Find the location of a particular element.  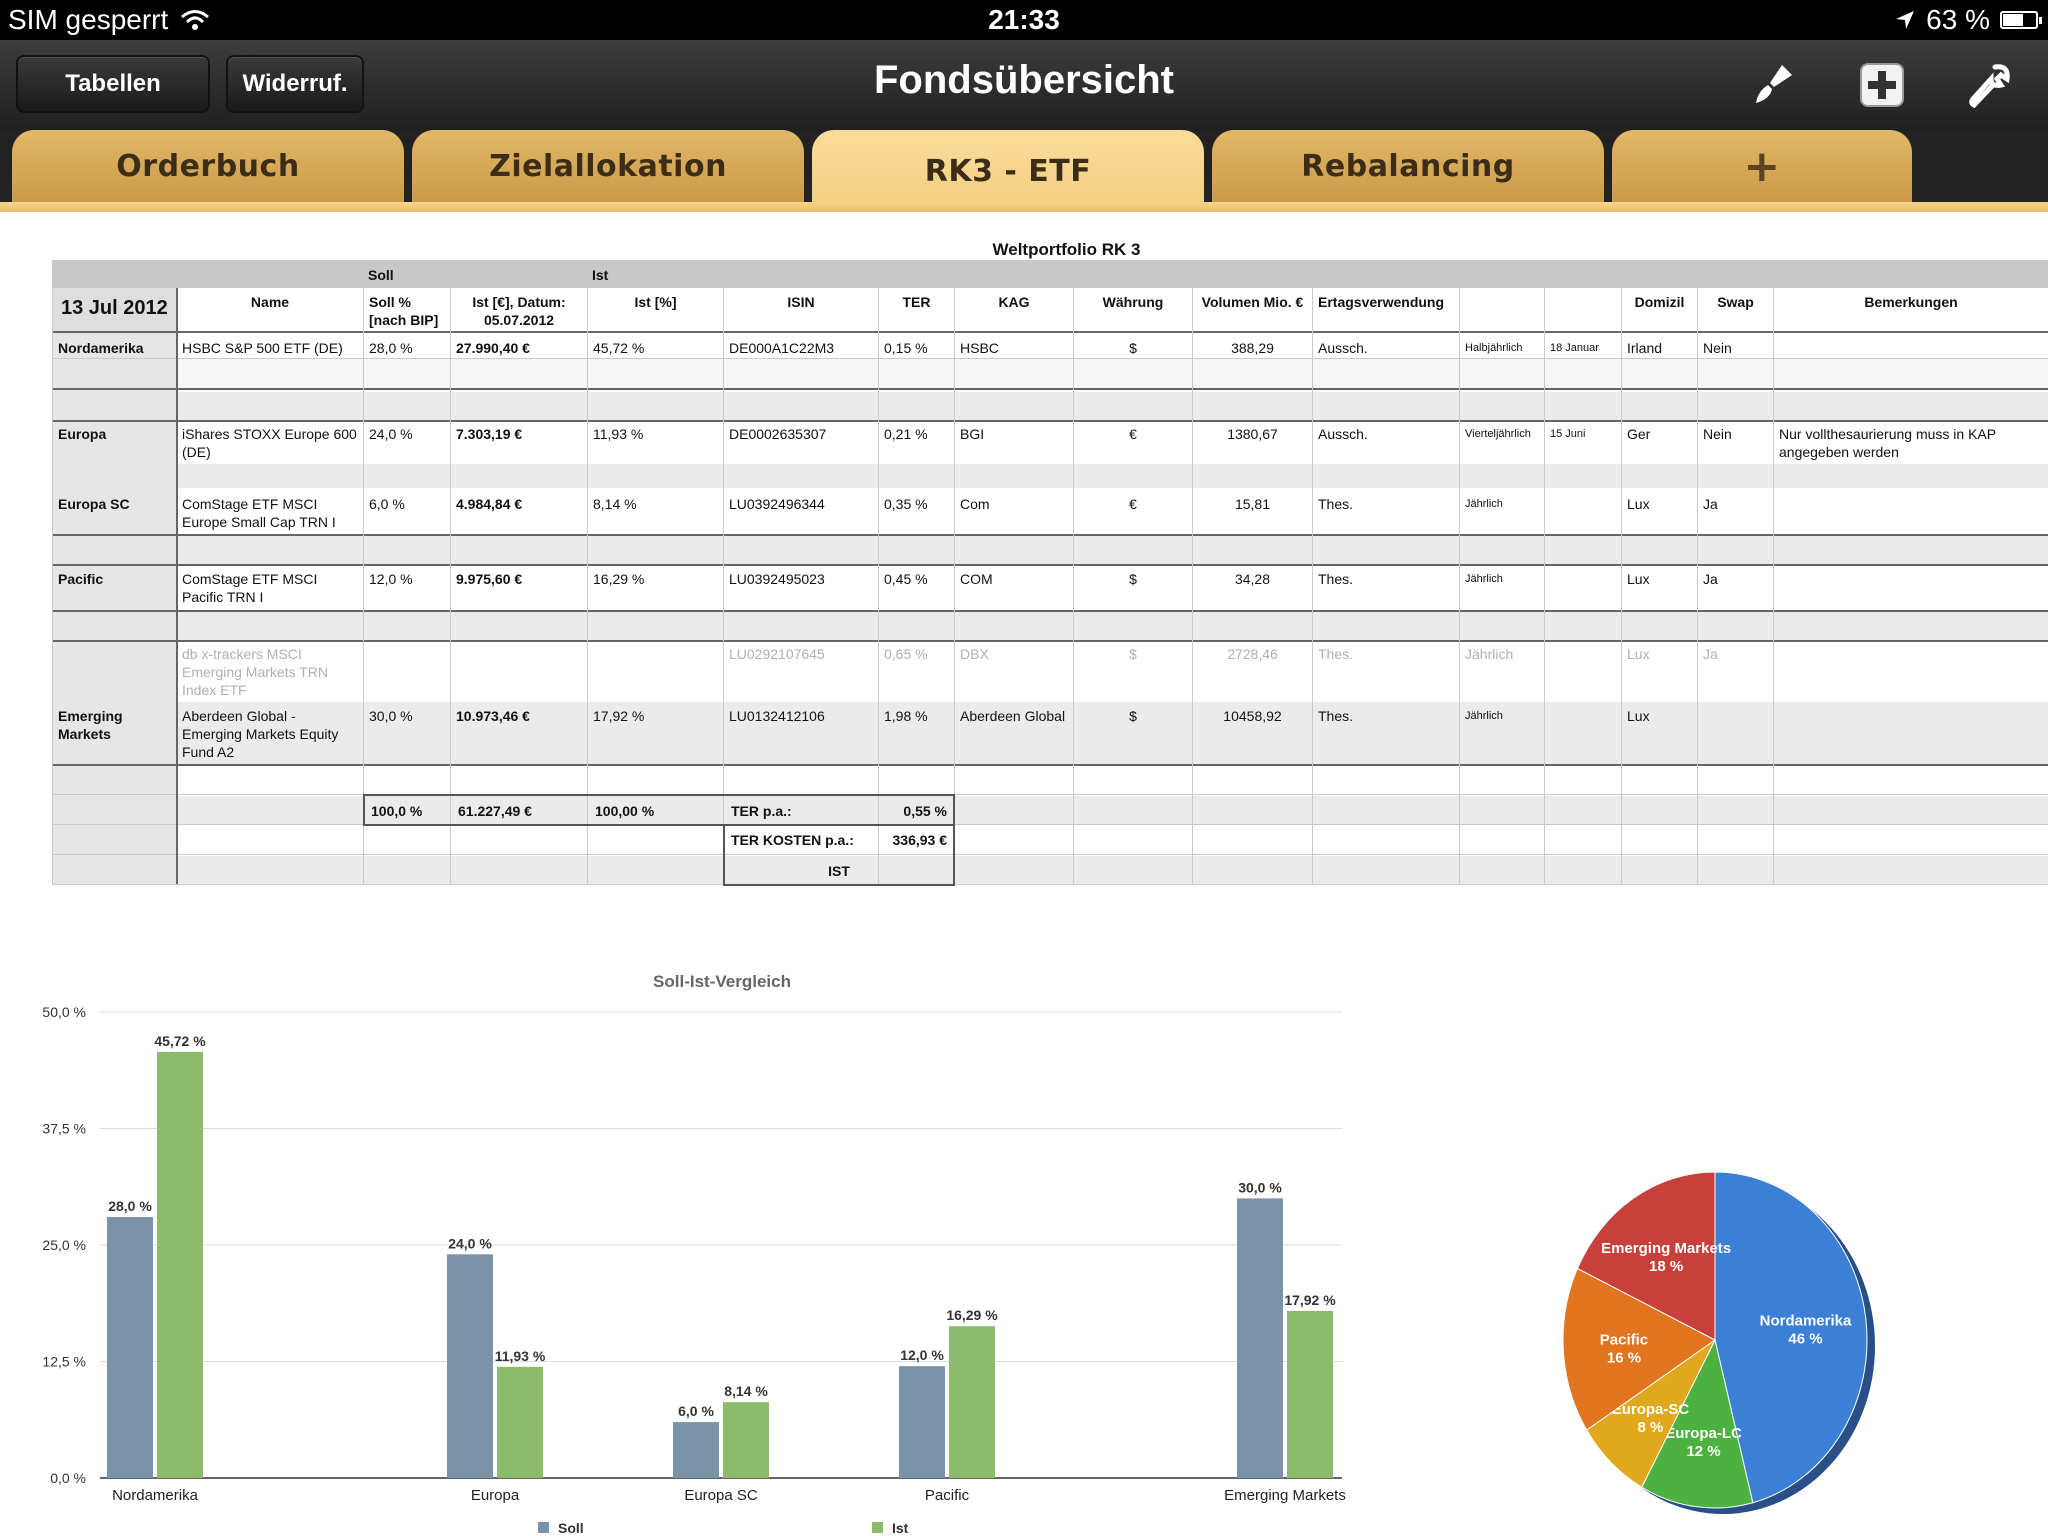

cell-ist-pct: 45,72 % is located at coordinates (619, 348).